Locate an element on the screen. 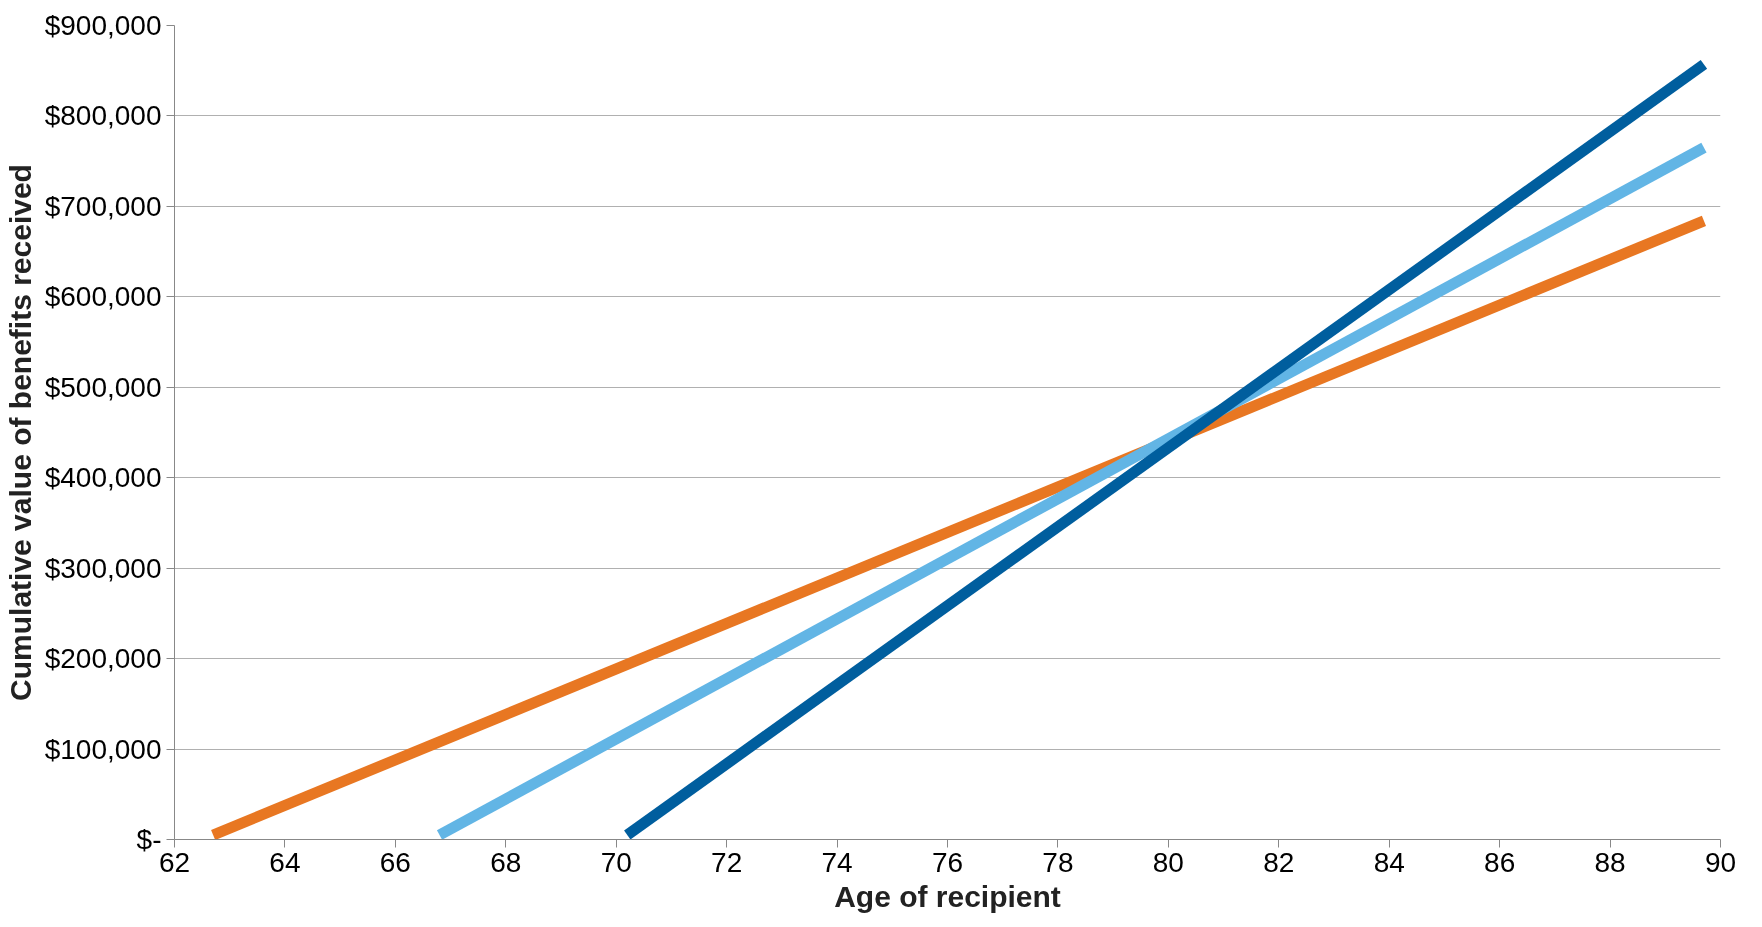 This screenshot has height=927, width=1762. y-tick-label: $600,000 is located at coordinates (103, 297).